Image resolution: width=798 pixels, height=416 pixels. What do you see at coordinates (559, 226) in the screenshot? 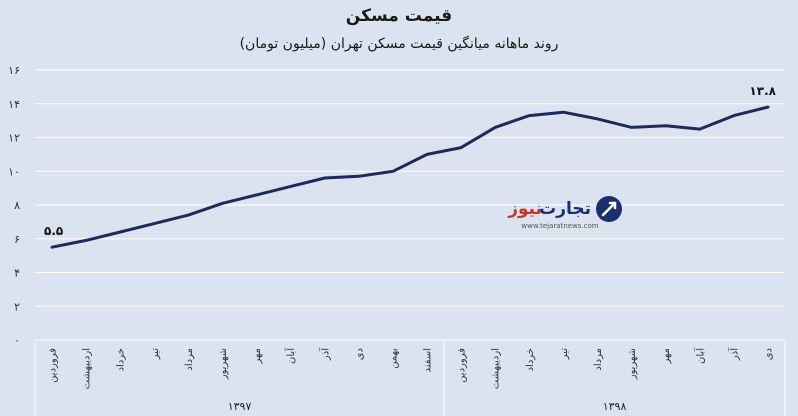
I see `logo-url: www.tejaratnews.com` at bounding box center [559, 226].